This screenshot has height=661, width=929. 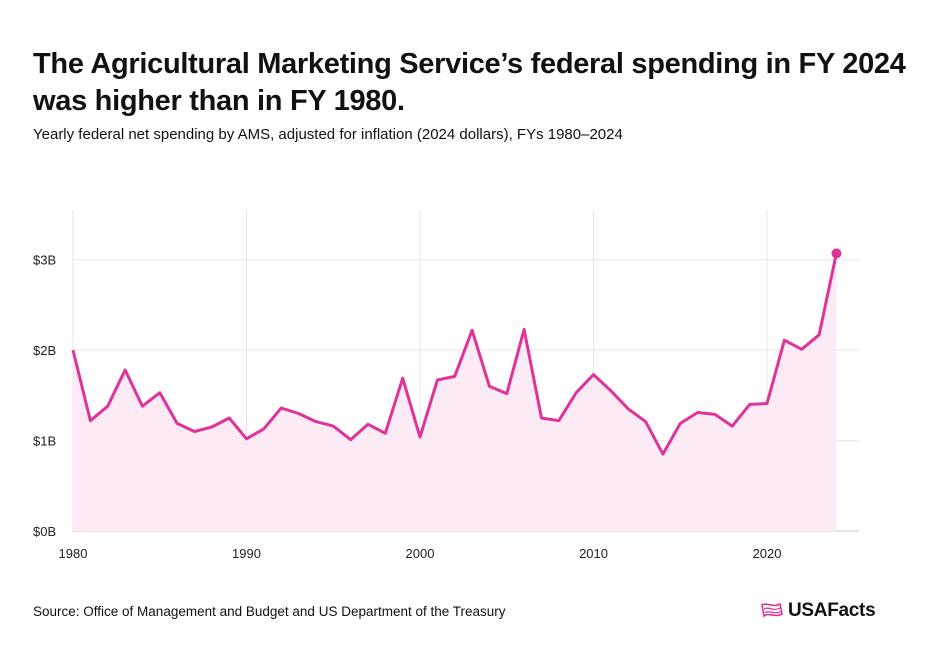 I want to click on x-axis-tick-labels: 1980 1990 2000 2010 2020, so click(x=420, y=553).